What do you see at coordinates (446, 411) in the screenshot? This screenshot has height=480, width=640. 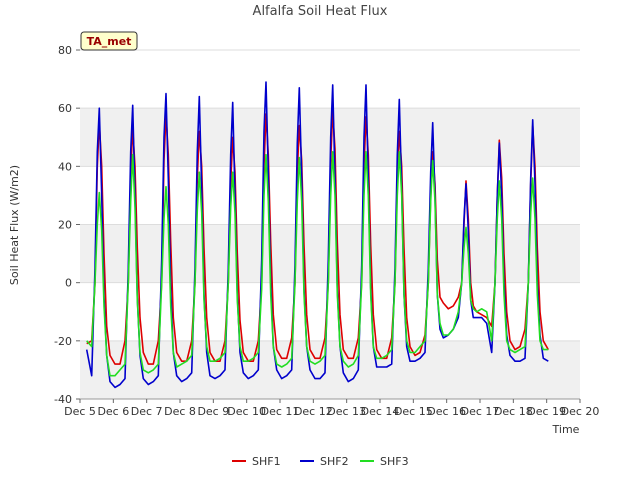 I see `x-tick-label: Dec 16` at bounding box center [446, 411].